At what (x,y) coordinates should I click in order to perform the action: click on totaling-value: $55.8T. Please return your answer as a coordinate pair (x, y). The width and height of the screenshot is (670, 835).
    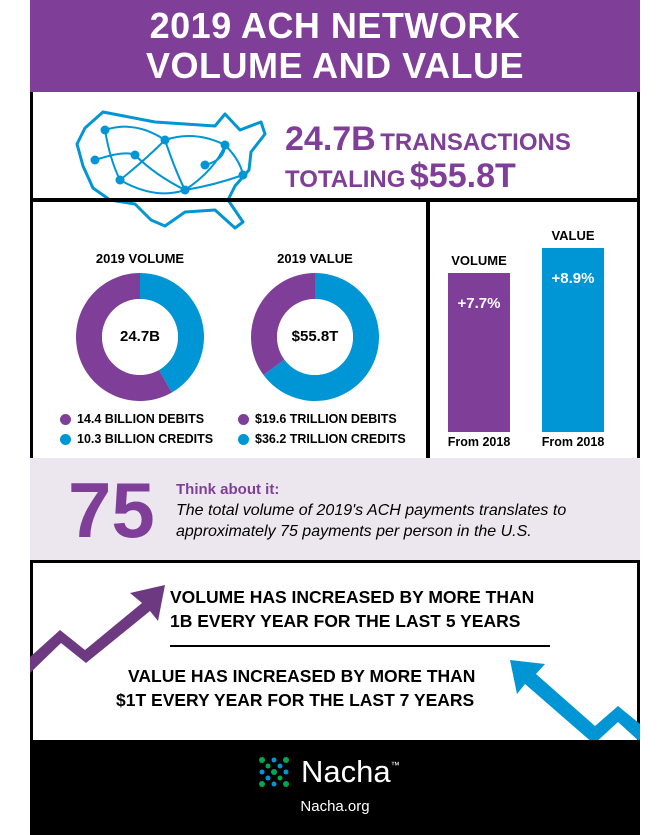
    Looking at the image, I should click on (462, 176).